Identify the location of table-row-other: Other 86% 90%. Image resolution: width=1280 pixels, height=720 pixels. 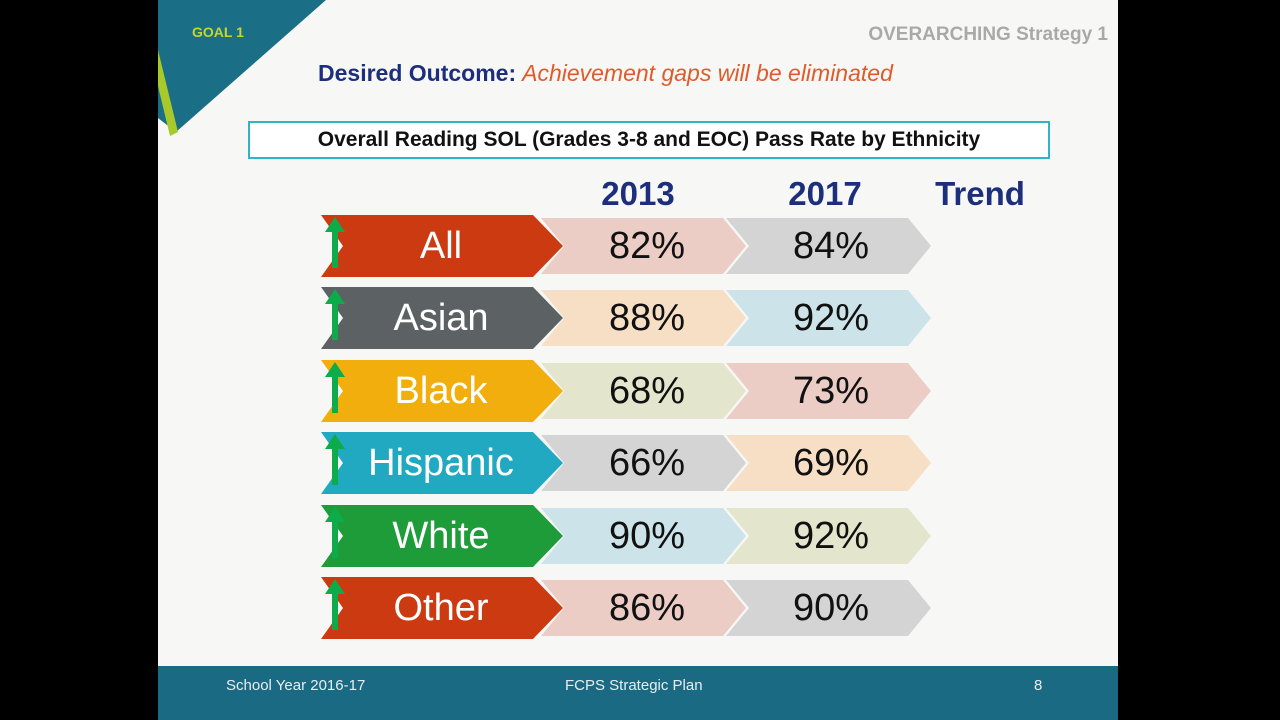
(651, 608).